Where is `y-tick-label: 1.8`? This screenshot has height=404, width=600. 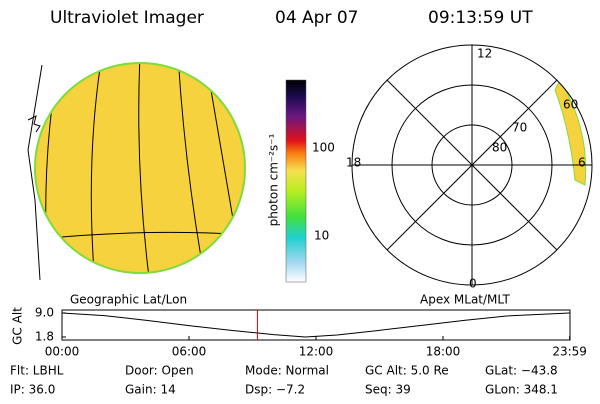 y-tick-label: 1.8 is located at coordinates (44, 337).